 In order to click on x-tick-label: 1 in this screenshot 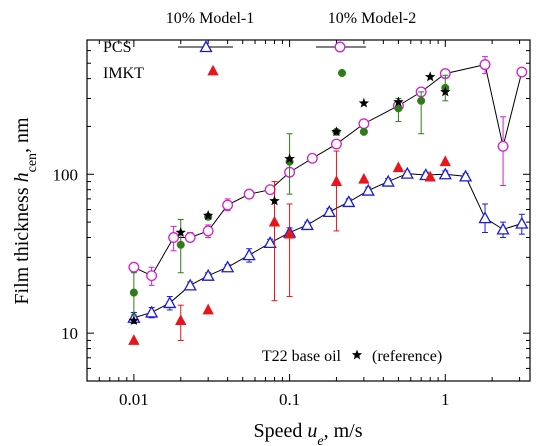, I will do `click(445, 399)`.